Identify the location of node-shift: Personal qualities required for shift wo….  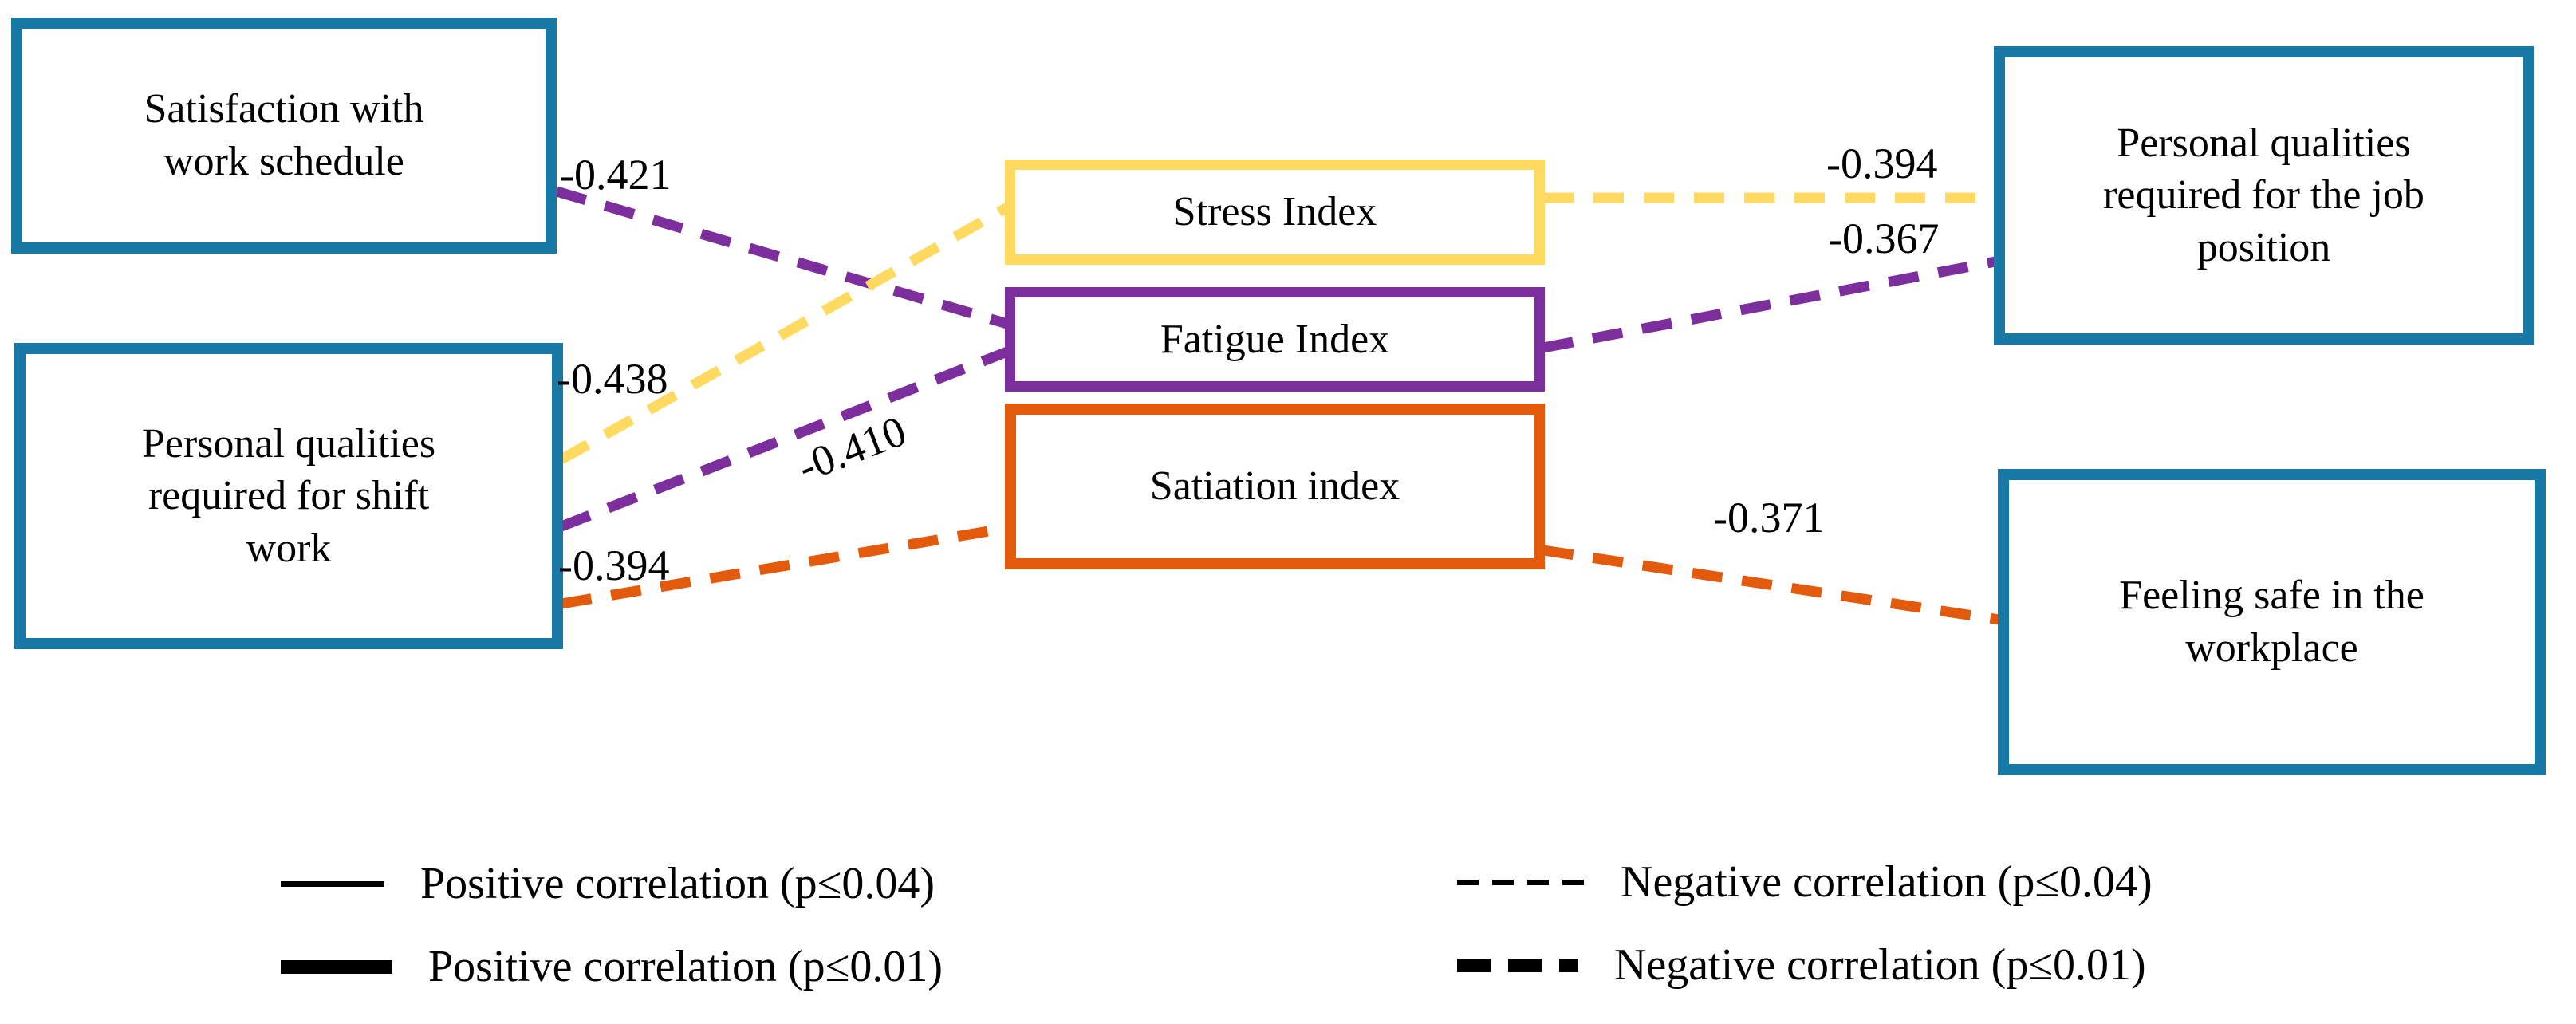
(288, 496).